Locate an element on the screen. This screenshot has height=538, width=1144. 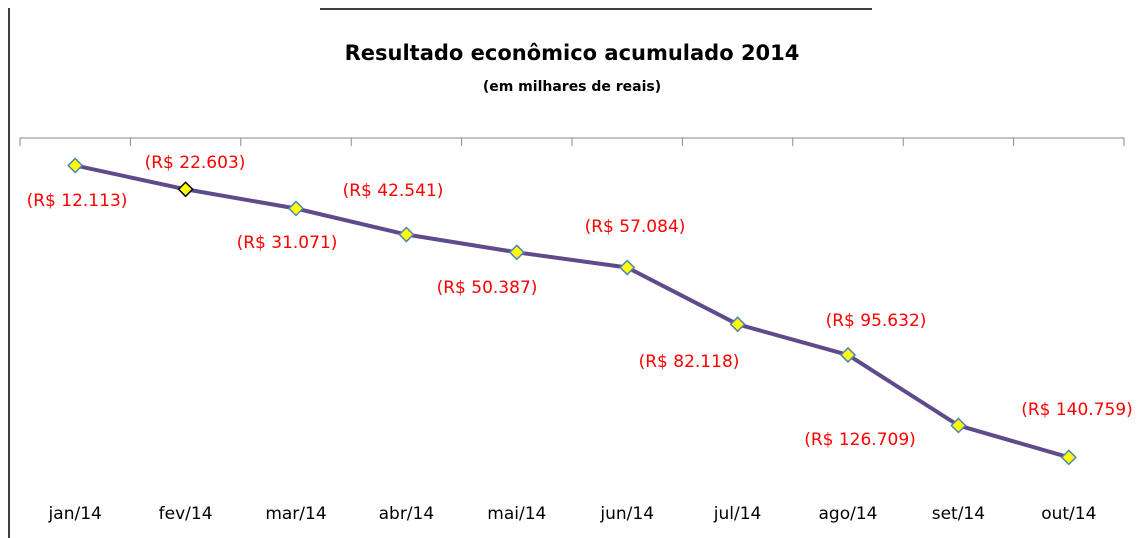
x-tick-label: abr/14 is located at coordinates (407, 514).